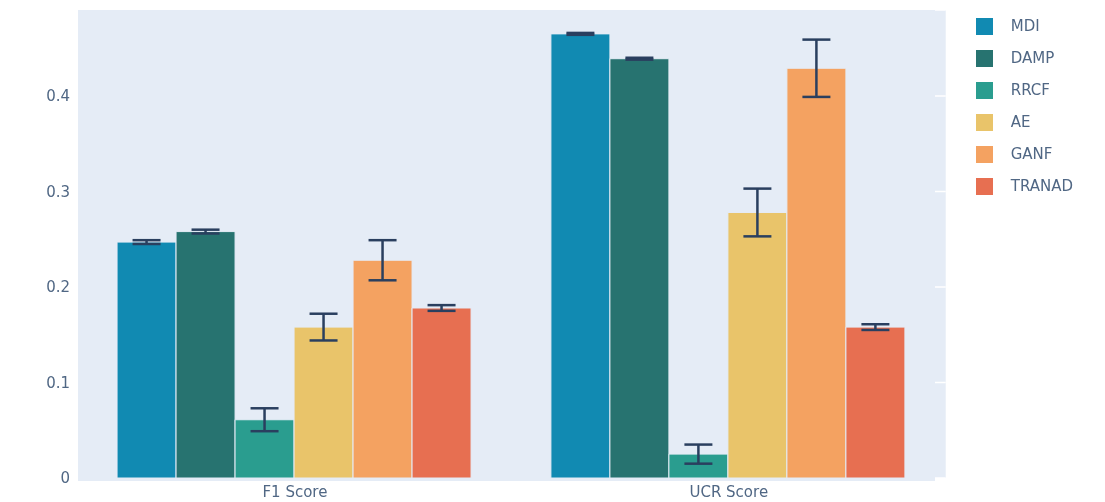  Describe the element at coordinates (58, 191) in the screenshot. I see `y-tick-label: 0.3` at that location.